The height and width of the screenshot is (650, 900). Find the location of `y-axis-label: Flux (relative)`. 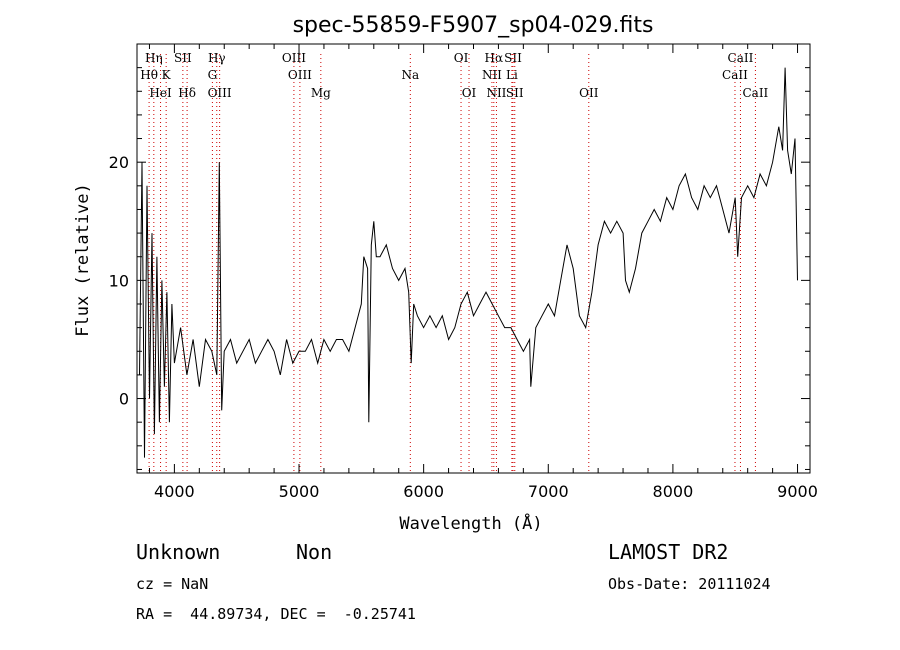

y-axis-label: Flux (relative) is located at coordinates (83, 260).